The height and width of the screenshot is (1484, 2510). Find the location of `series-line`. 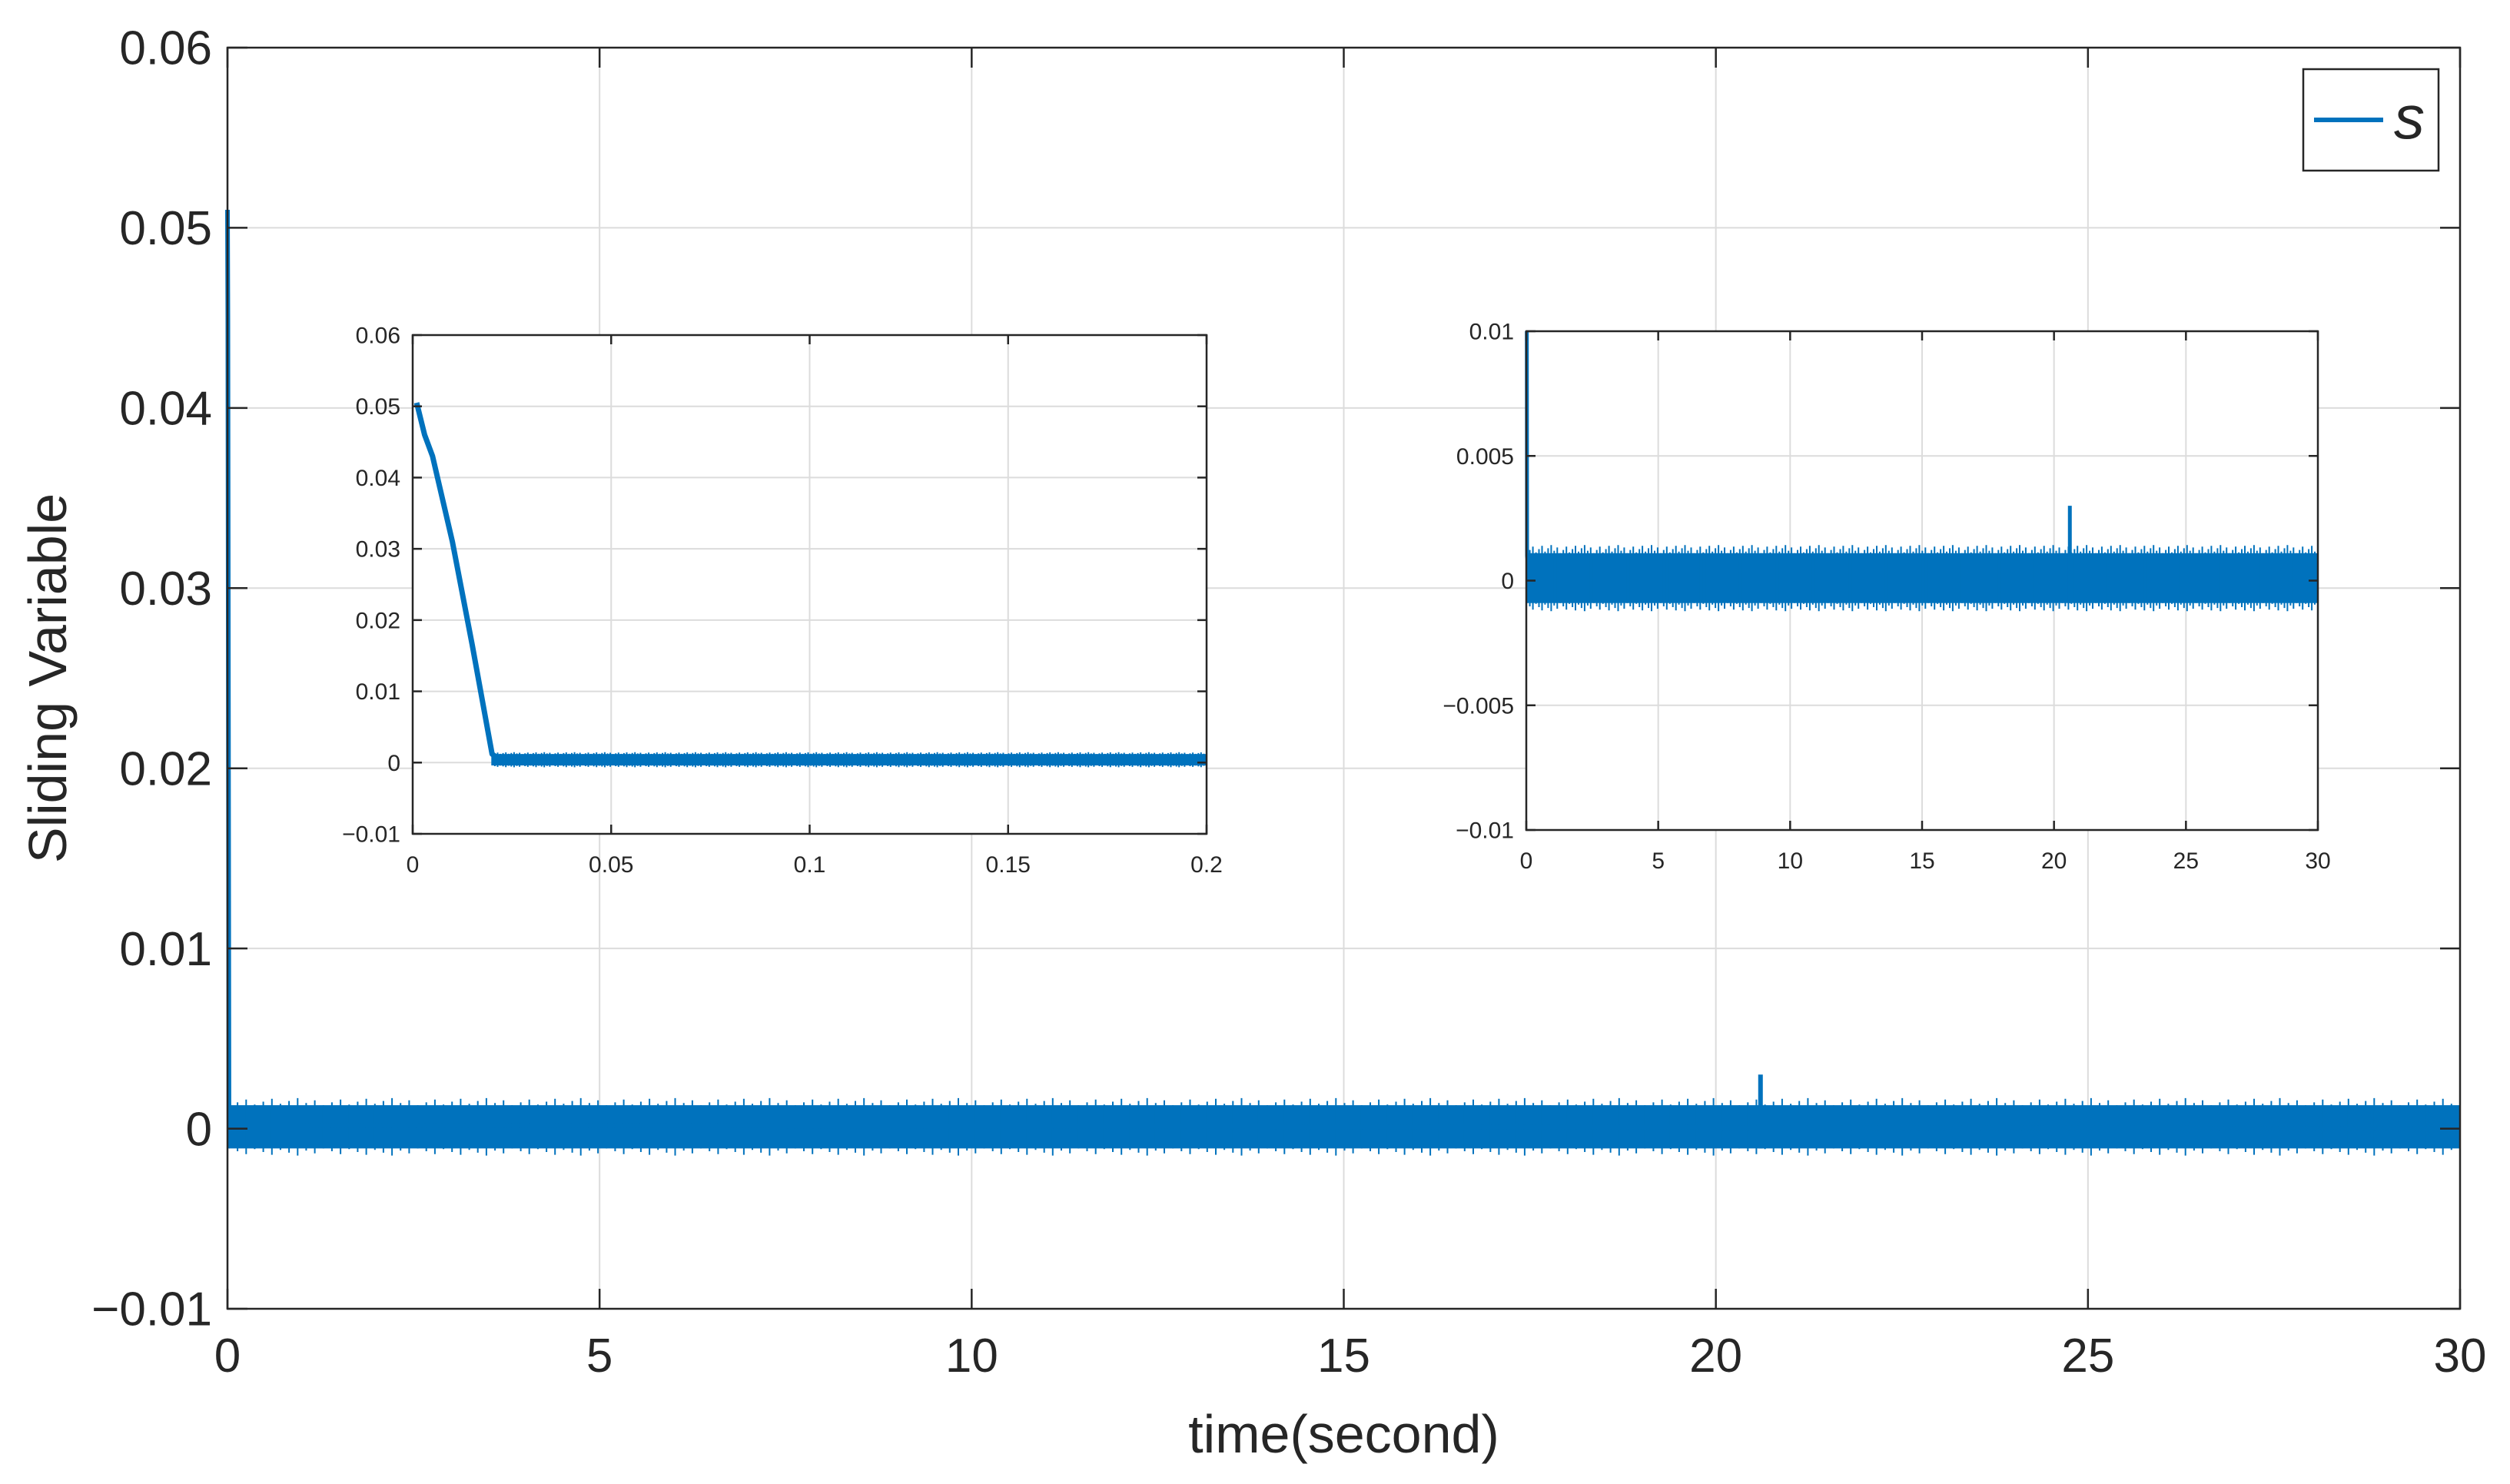

series-line is located at coordinates (810, 583).